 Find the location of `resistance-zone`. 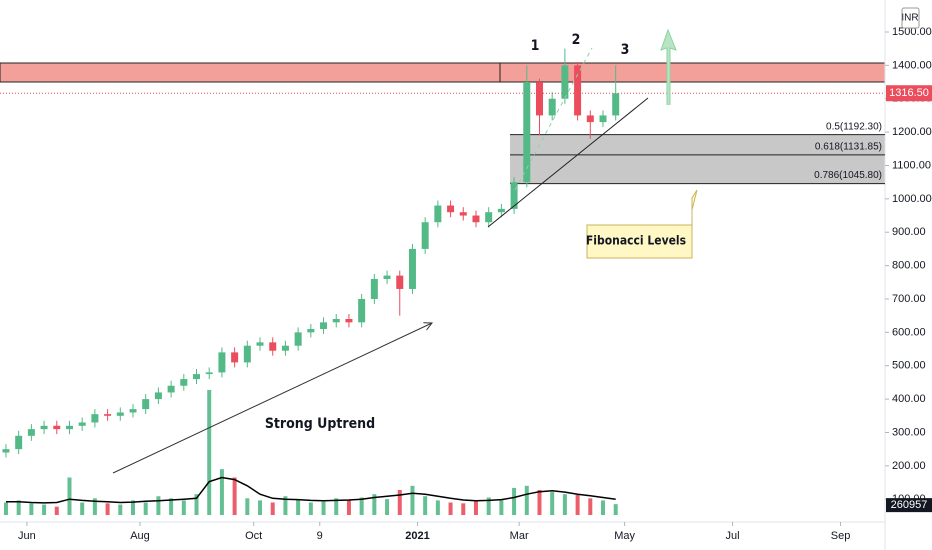

resistance-zone is located at coordinates (443, 72).